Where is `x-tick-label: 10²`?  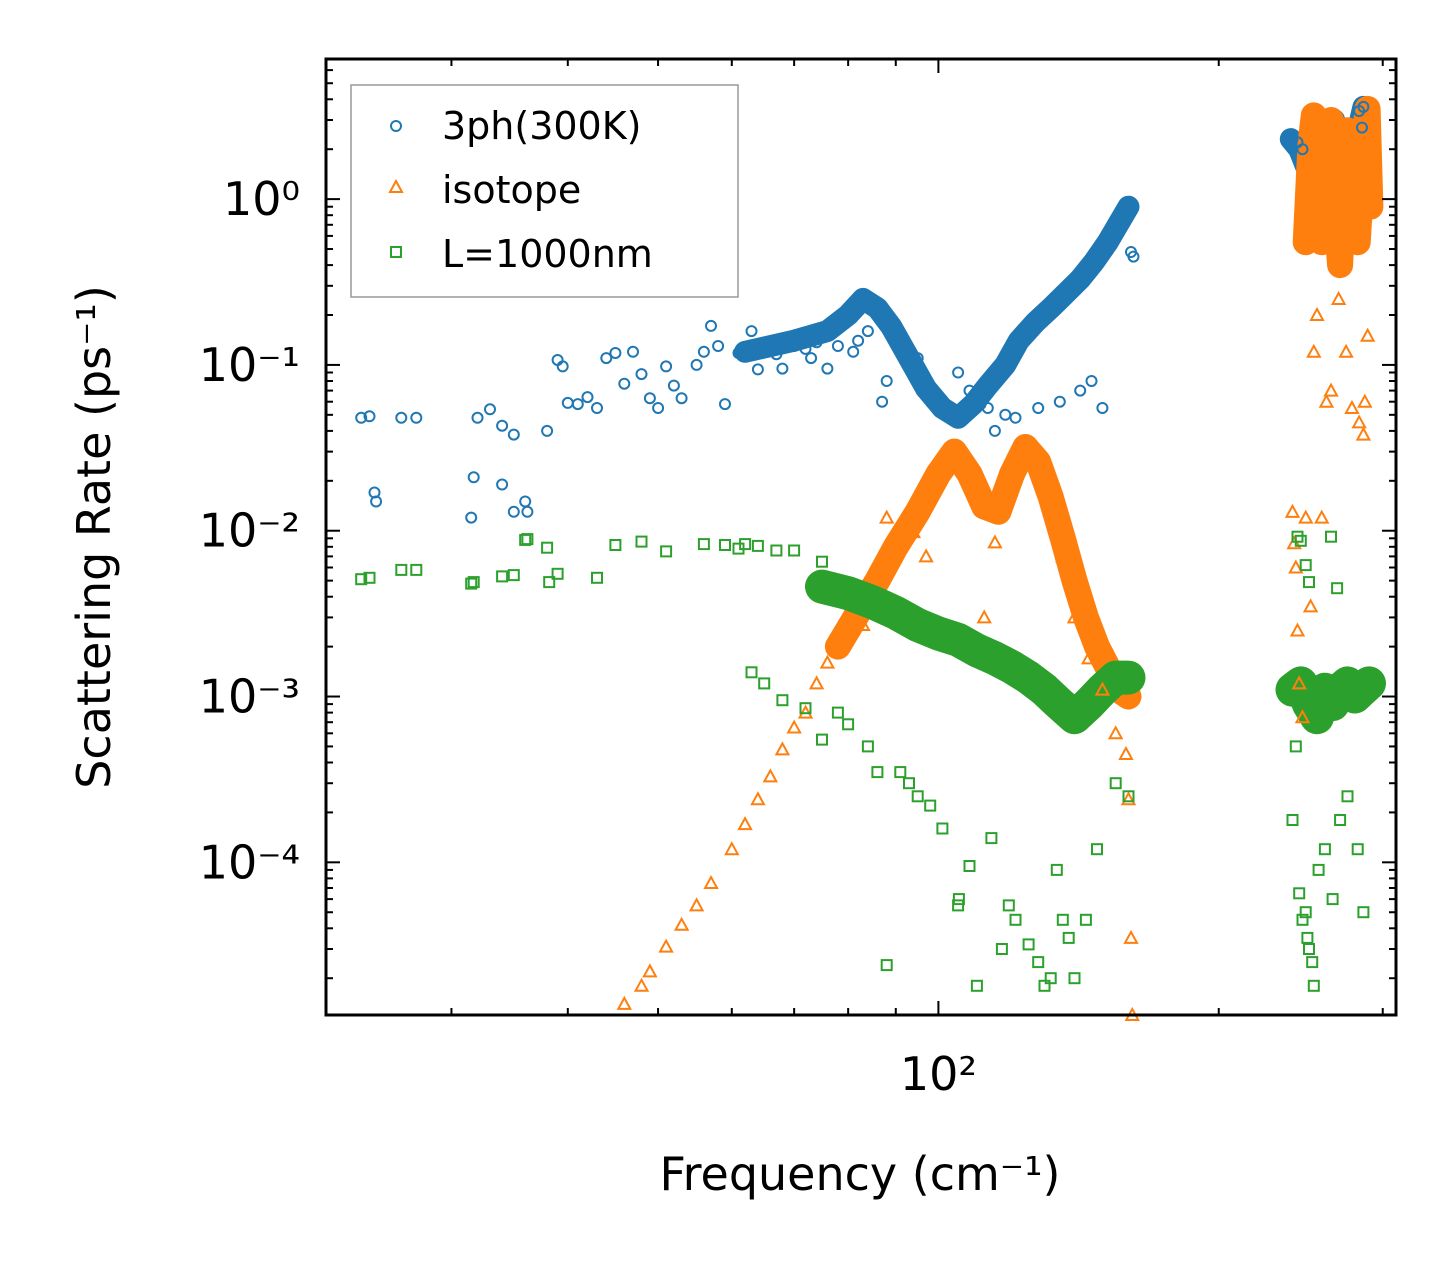
x-tick-label: 10² is located at coordinates (938, 1074).